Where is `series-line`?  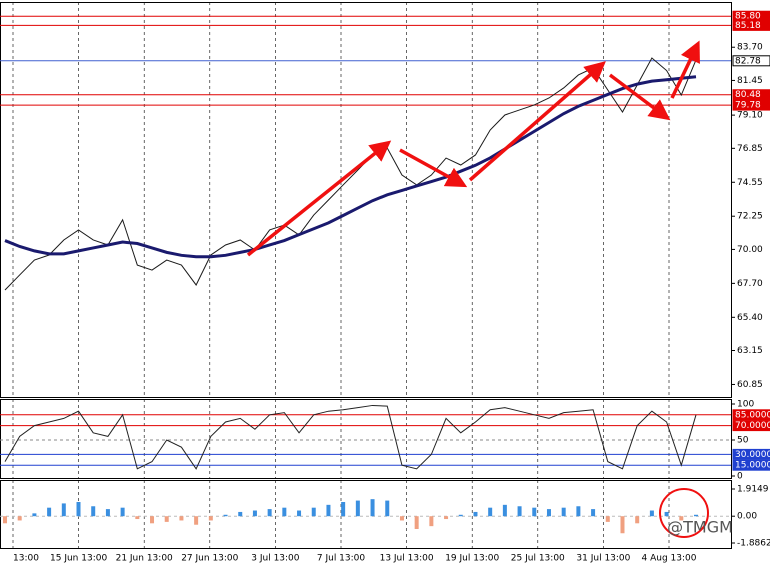 series-line is located at coordinates (350, 437).